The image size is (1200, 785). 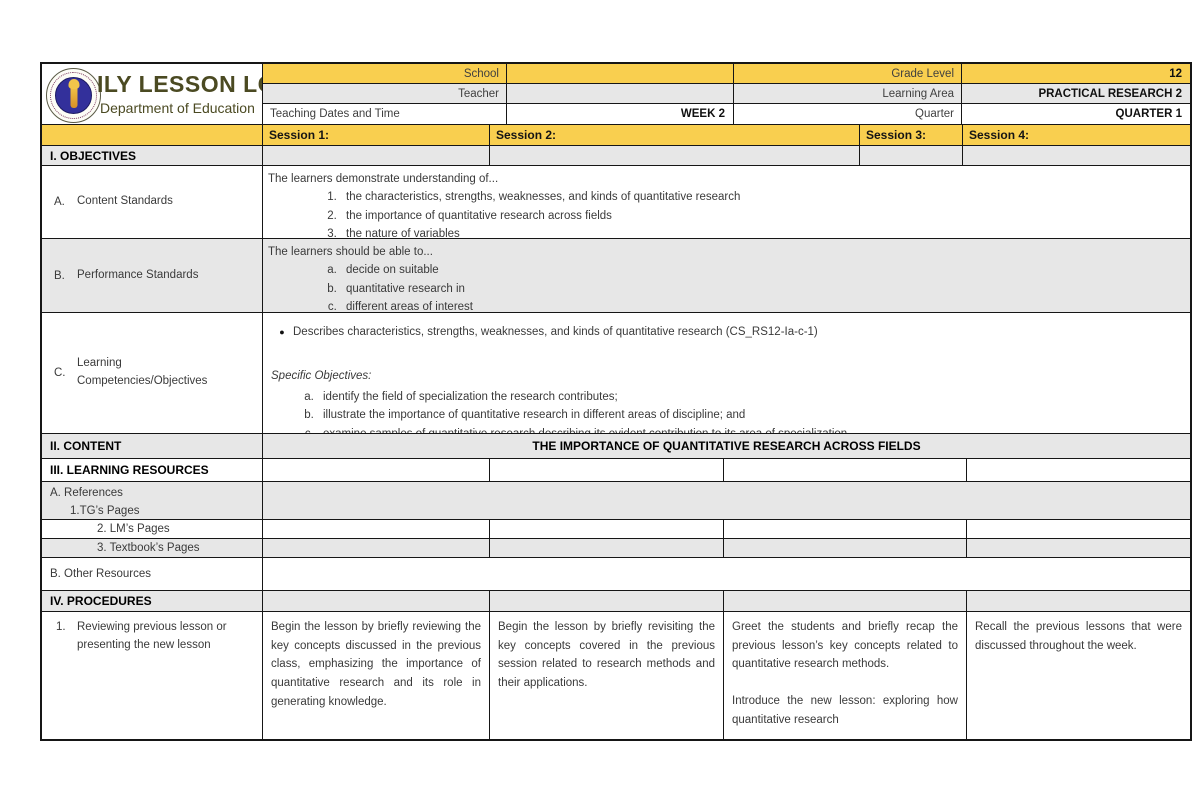 What do you see at coordinates (1076, 135) in the screenshot?
I see `session-4-header: Session 4:` at bounding box center [1076, 135].